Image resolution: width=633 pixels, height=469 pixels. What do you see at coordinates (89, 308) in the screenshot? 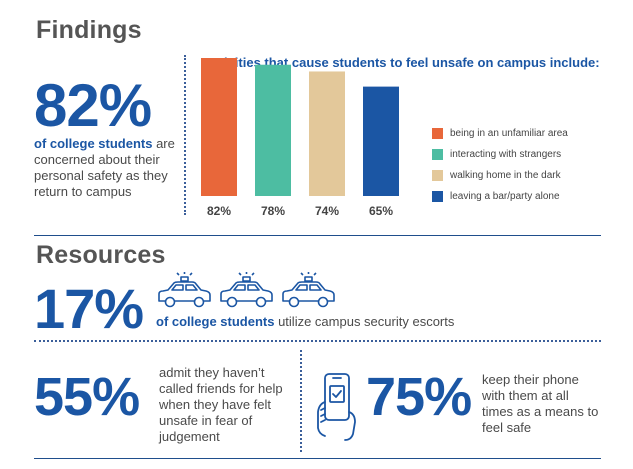
I see `escort-stat-value: 17%` at bounding box center [89, 308].